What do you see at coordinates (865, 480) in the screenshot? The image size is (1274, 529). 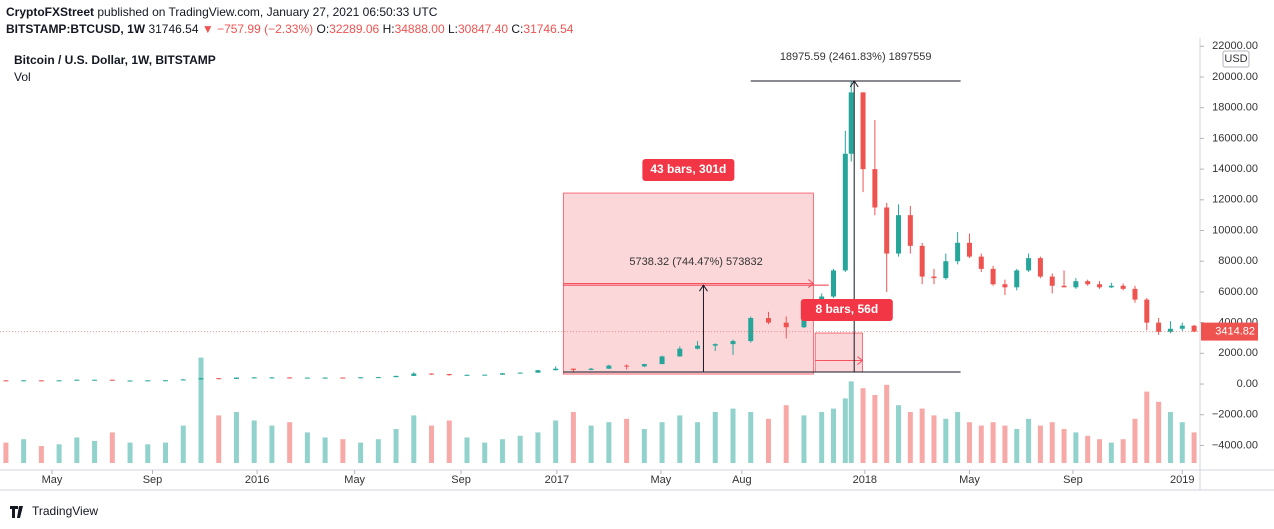 I see `x-tick-label: 2018` at bounding box center [865, 480].